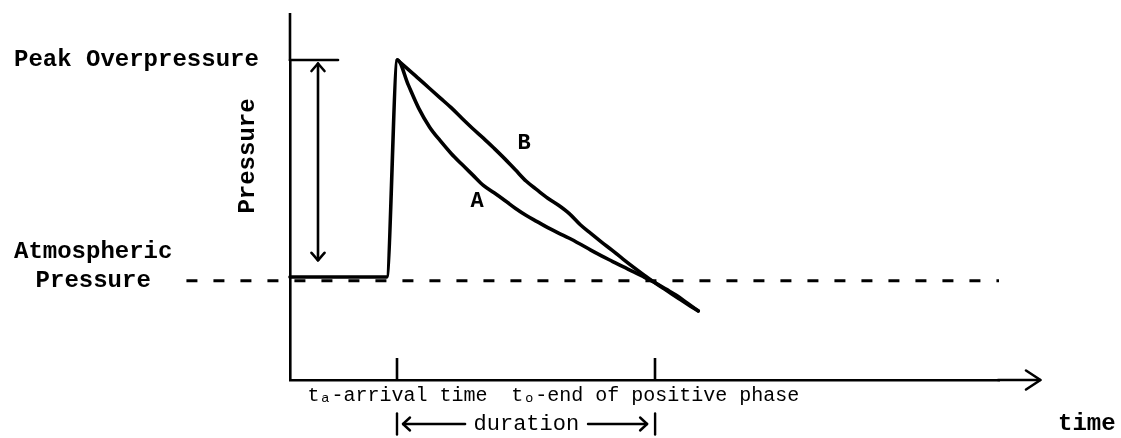 The image size is (1121, 438). I want to click on text: Peak Overpressure, so click(136, 60).